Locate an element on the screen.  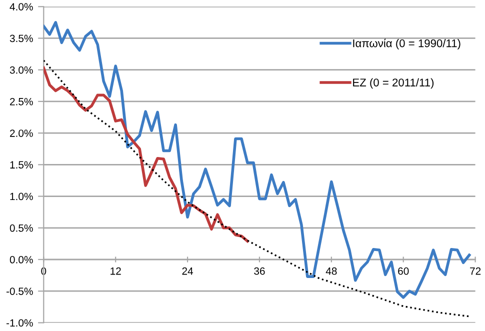
y-tick-label: 4.0% is located at coordinates (21, 6).